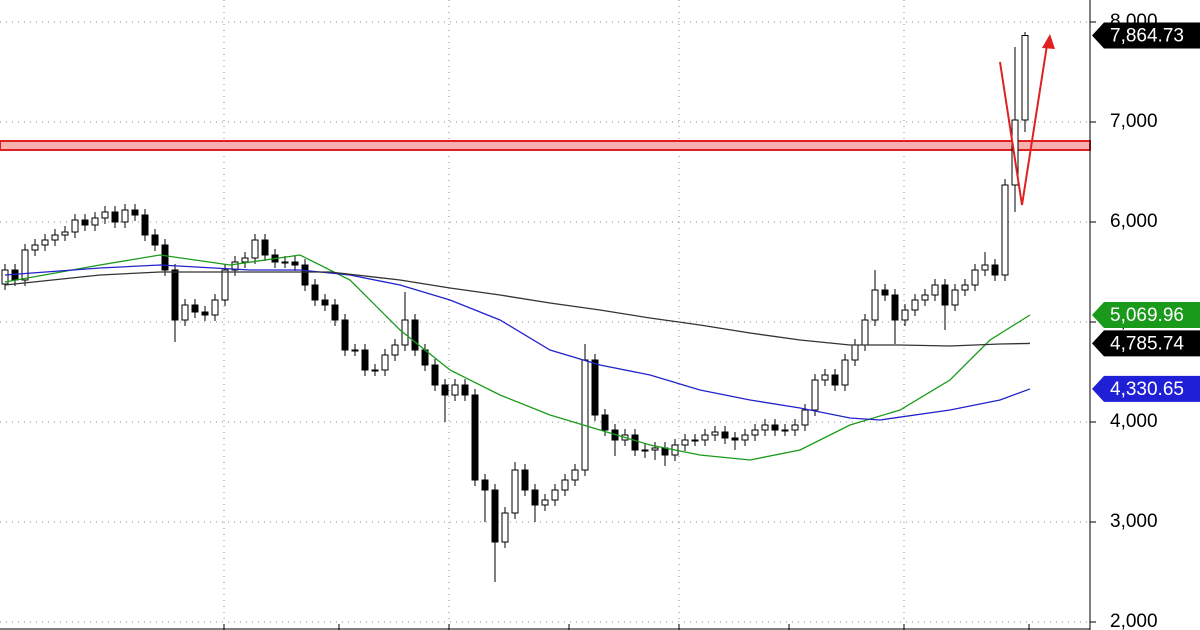 This screenshot has height=630, width=1200. I want to click on y-tick-label: 4,000, so click(1134, 421).